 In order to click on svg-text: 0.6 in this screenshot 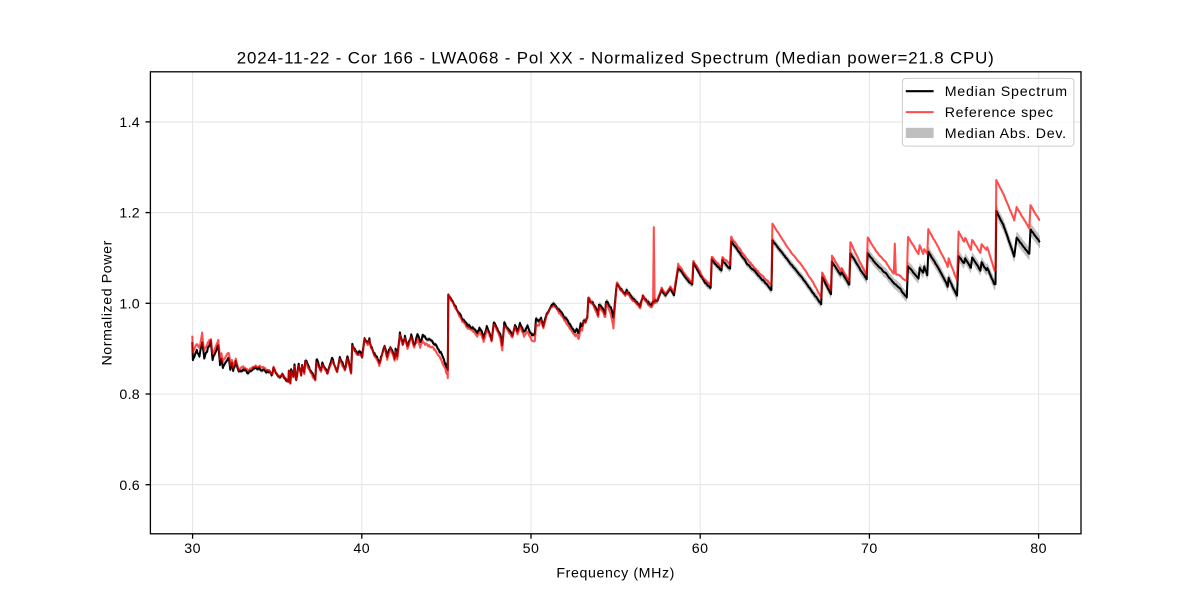, I will do `click(129, 486)`.